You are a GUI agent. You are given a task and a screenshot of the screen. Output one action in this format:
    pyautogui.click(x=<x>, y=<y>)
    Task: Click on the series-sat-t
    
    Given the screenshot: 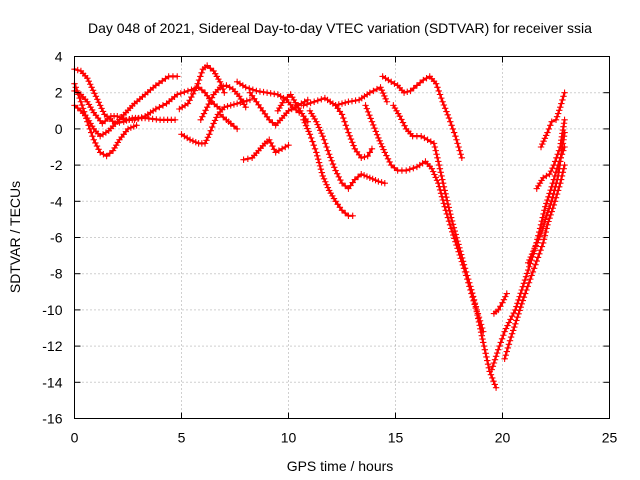 What is the action you would take?
    pyautogui.click(x=422, y=117)
    